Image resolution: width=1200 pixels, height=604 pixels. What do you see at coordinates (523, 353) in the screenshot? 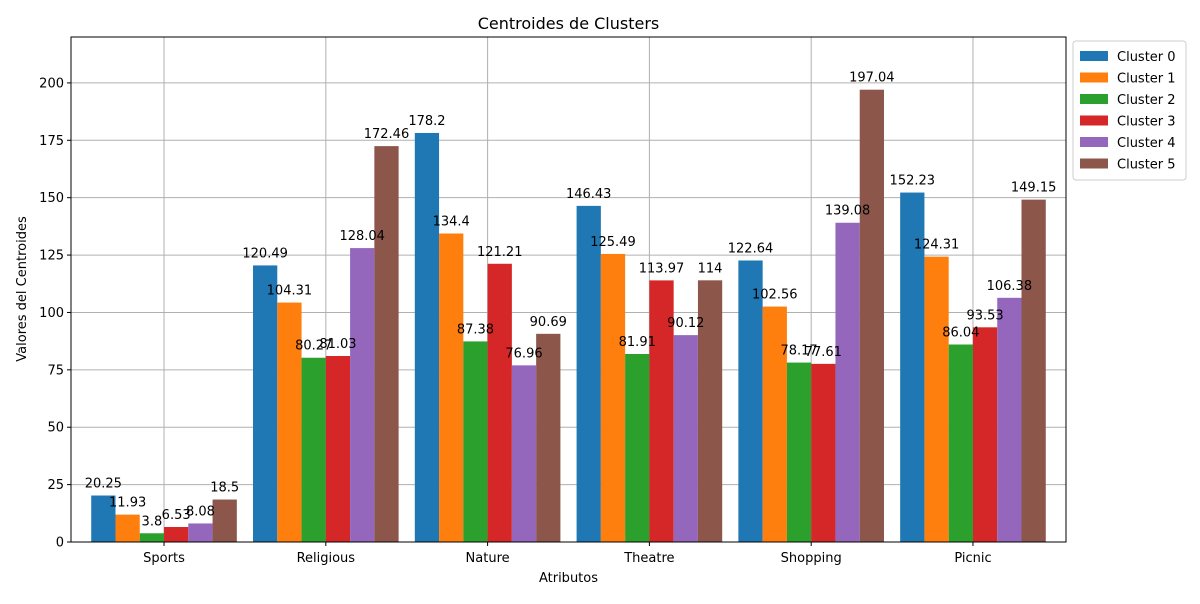
I see `bar-value-label: 76.96` at bounding box center [523, 353].